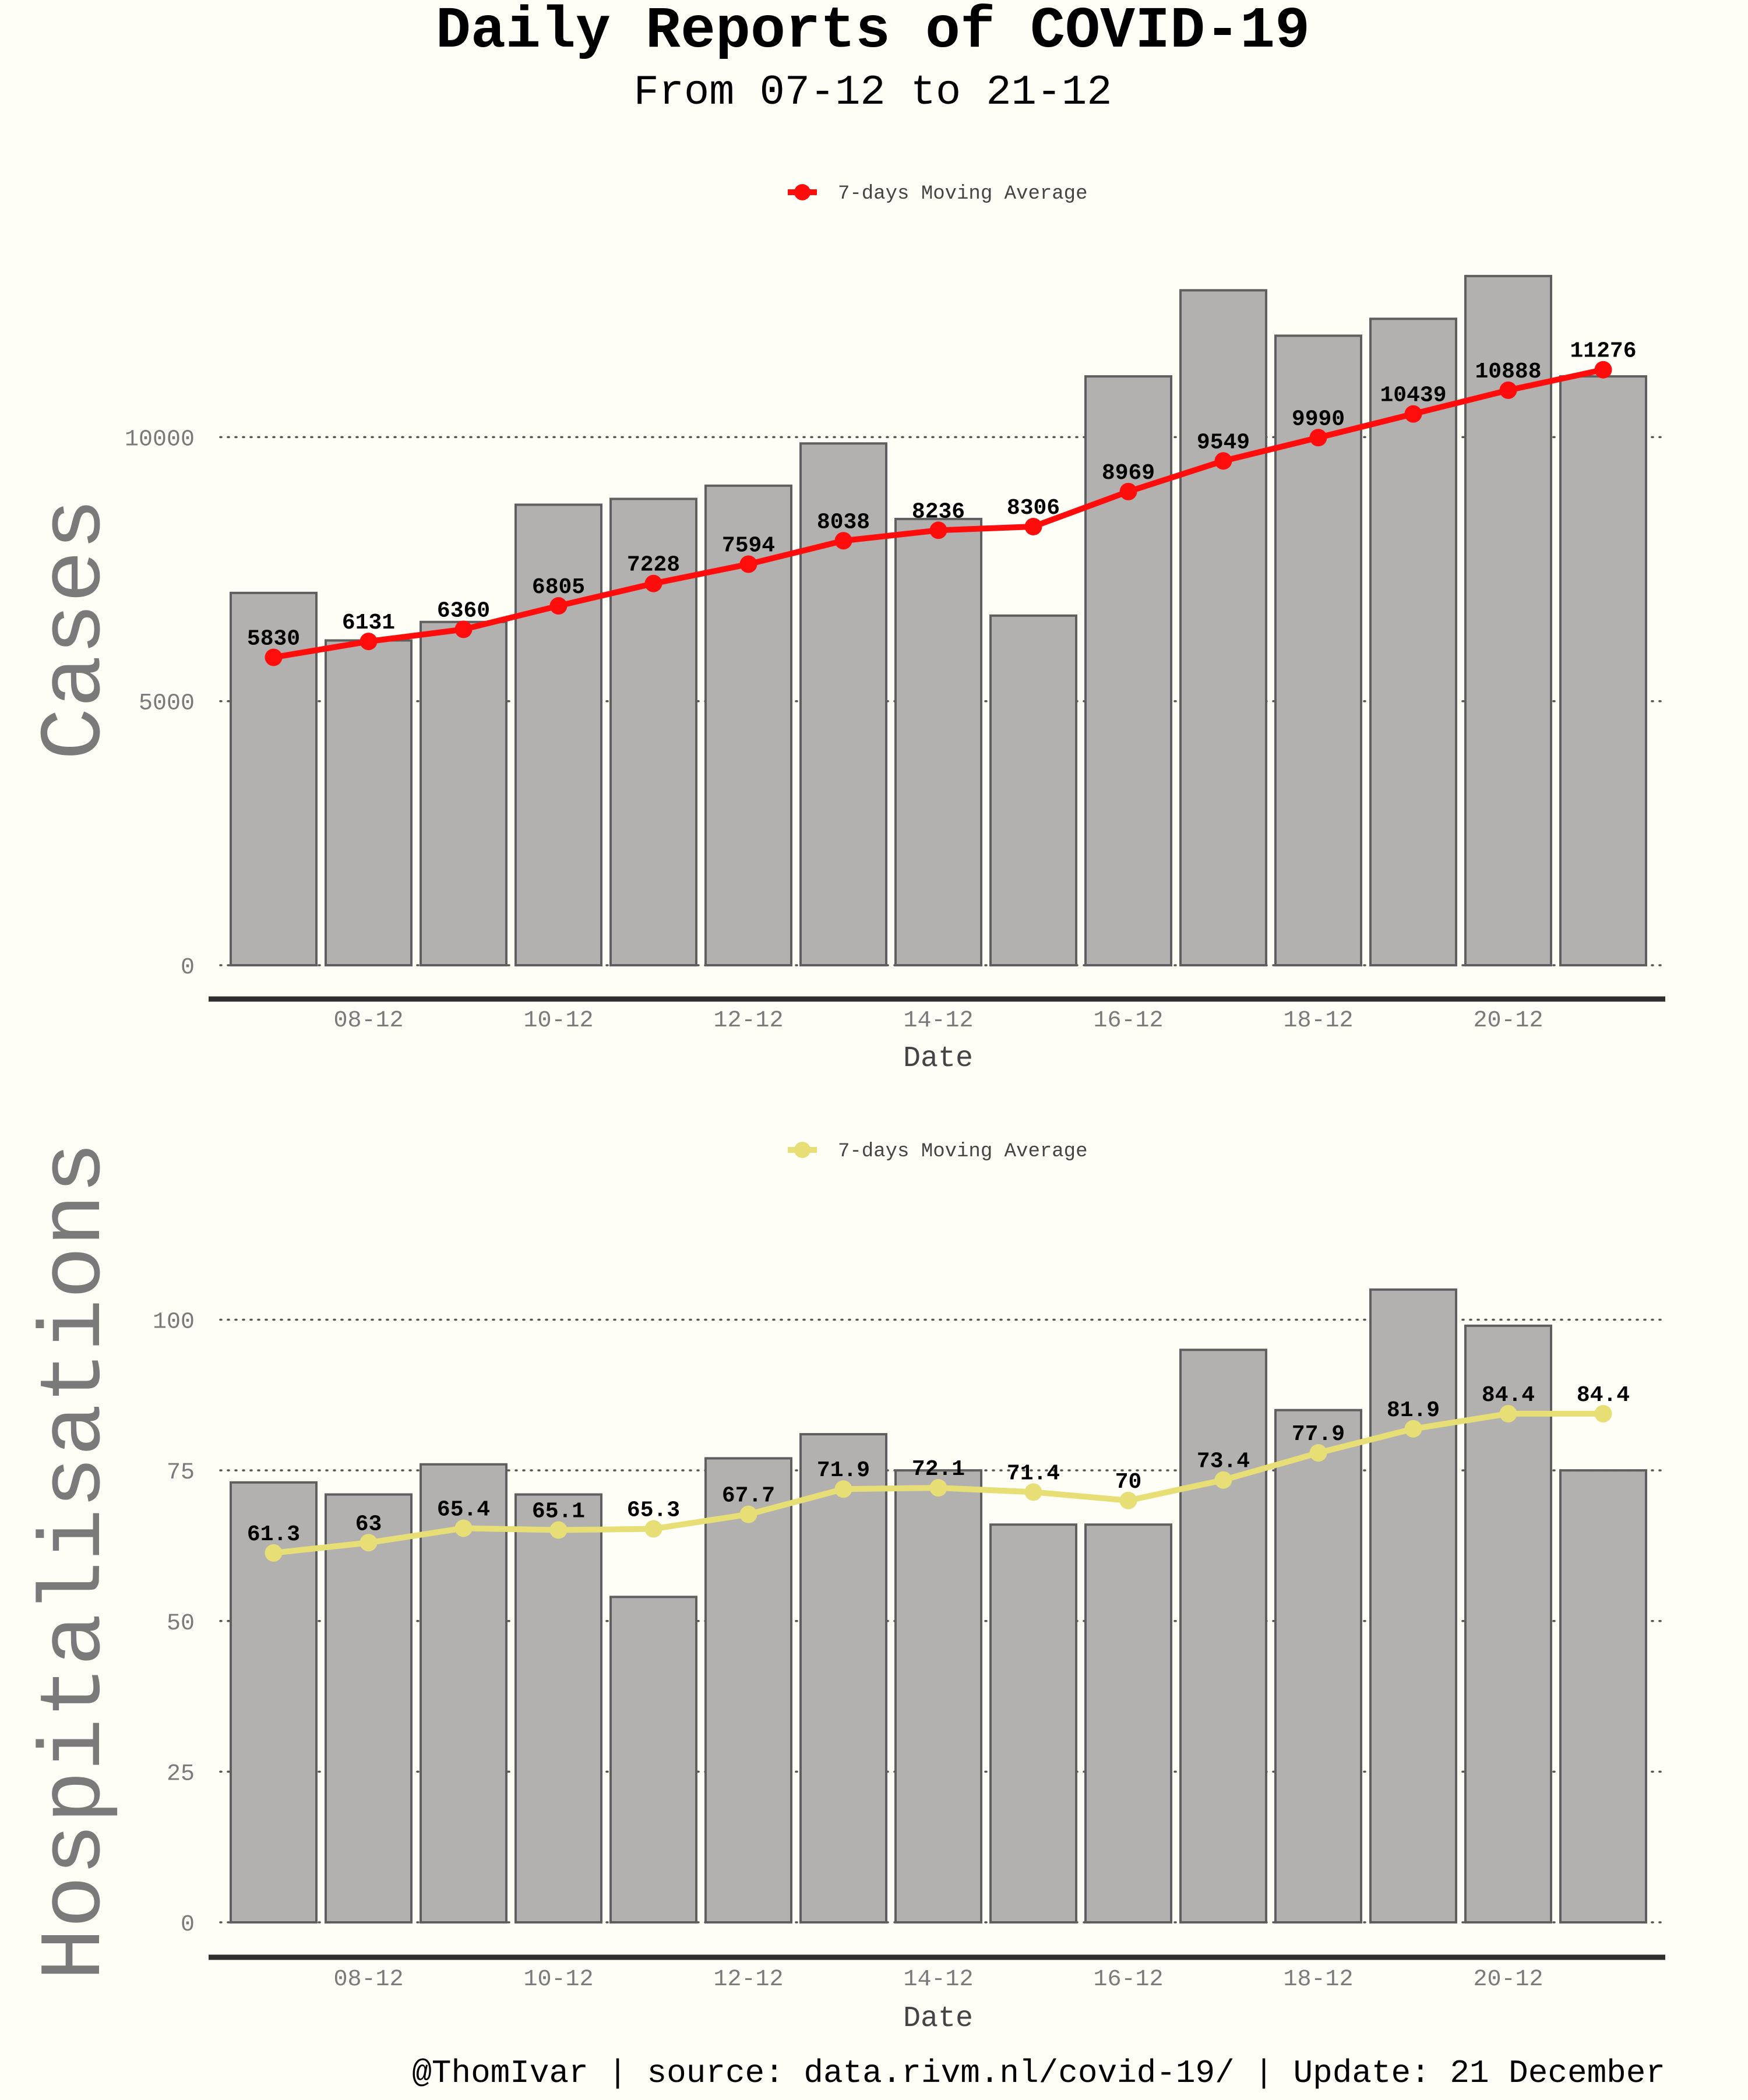  Describe the element at coordinates (802, 1150) in the screenshot. I see `hosp-legend-marker` at that location.